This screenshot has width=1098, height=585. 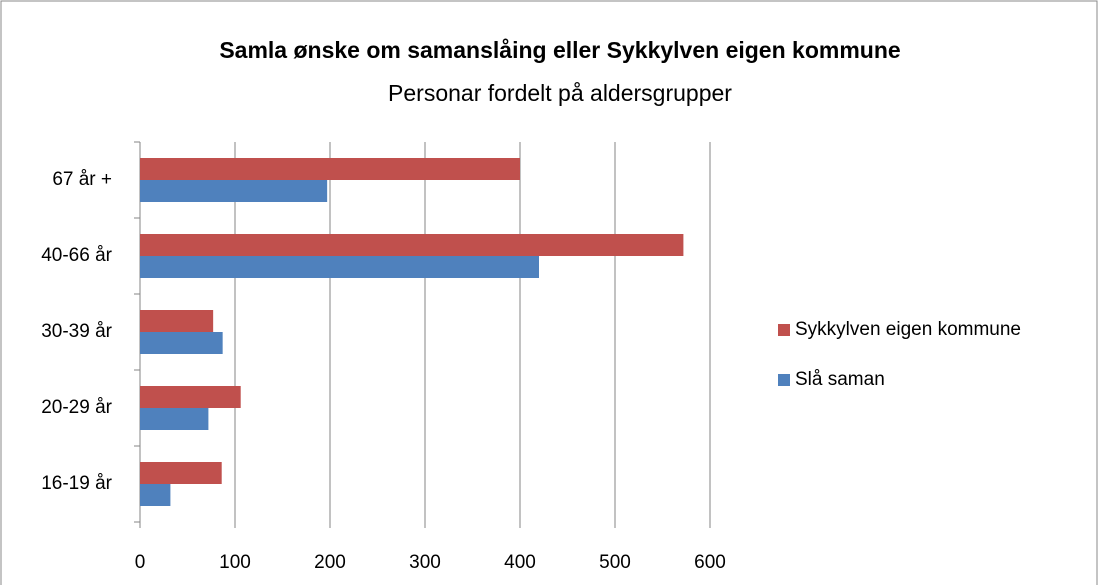 What do you see at coordinates (710, 562) in the screenshot?
I see `x-tick-label: 600` at bounding box center [710, 562].